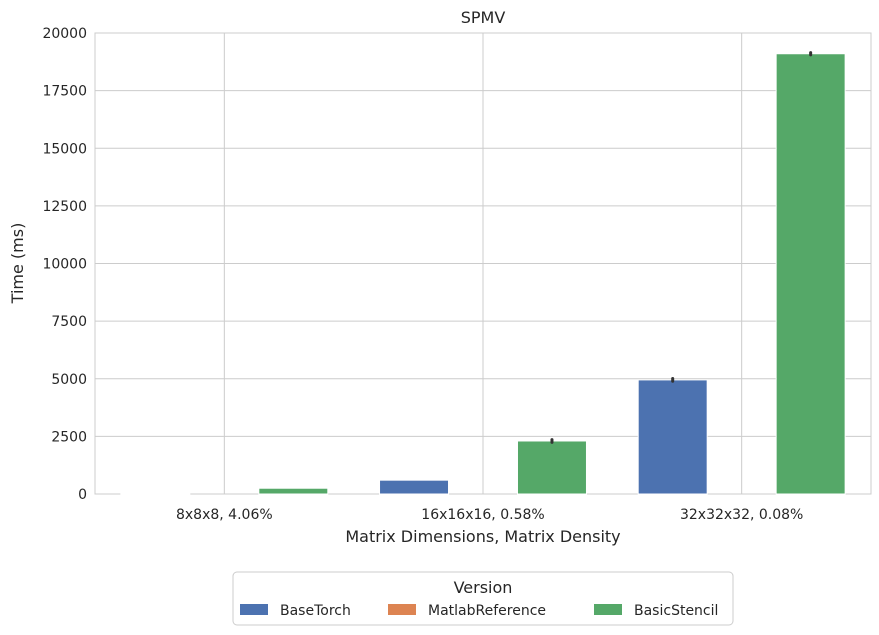 Image resolution: width=879 pixels, height=635 pixels. What do you see at coordinates (64, 92) in the screenshot?
I see `y-tick-label: 17500` at bounding box center [64, 92].